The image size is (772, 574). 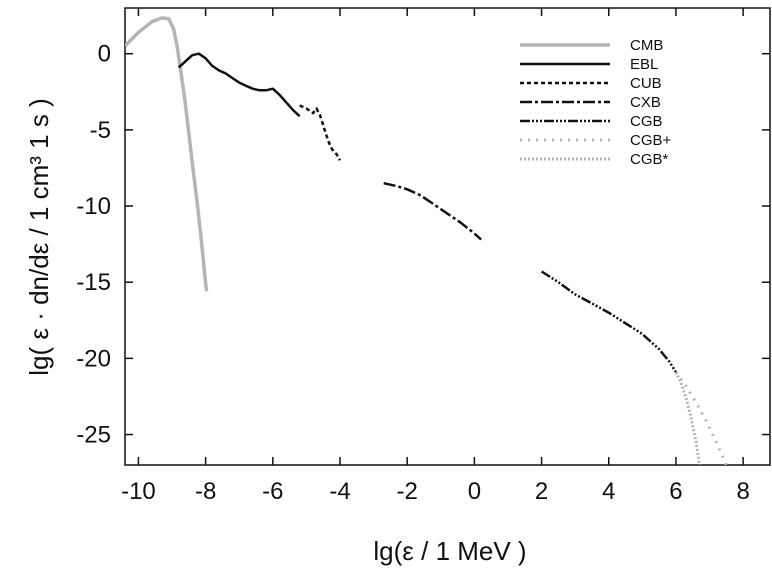 What do you see at coordinates (645, 102) in the screenshot?
I see `legend-label: CXB` at bounding box center [645, 102].